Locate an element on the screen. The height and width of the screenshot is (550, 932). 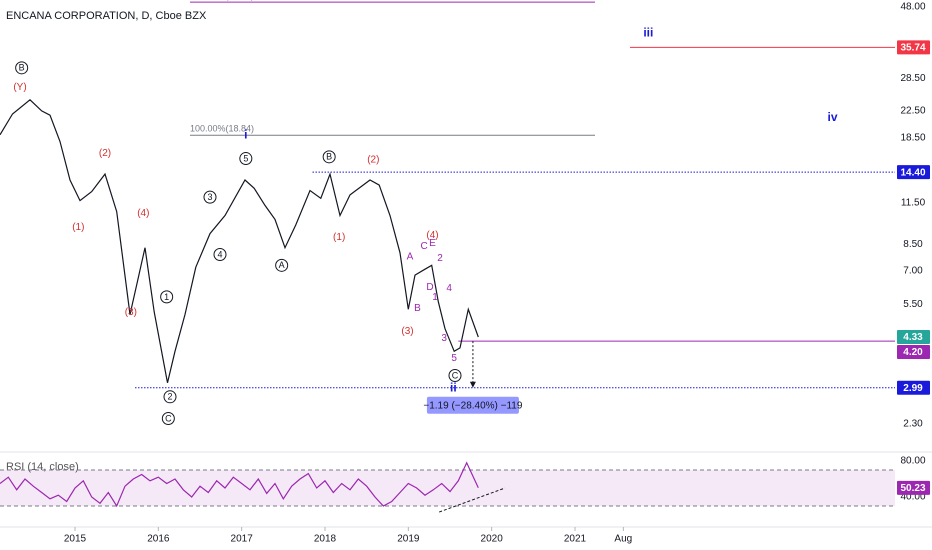
measure-arrowhead is located at coordinates (472, 384).